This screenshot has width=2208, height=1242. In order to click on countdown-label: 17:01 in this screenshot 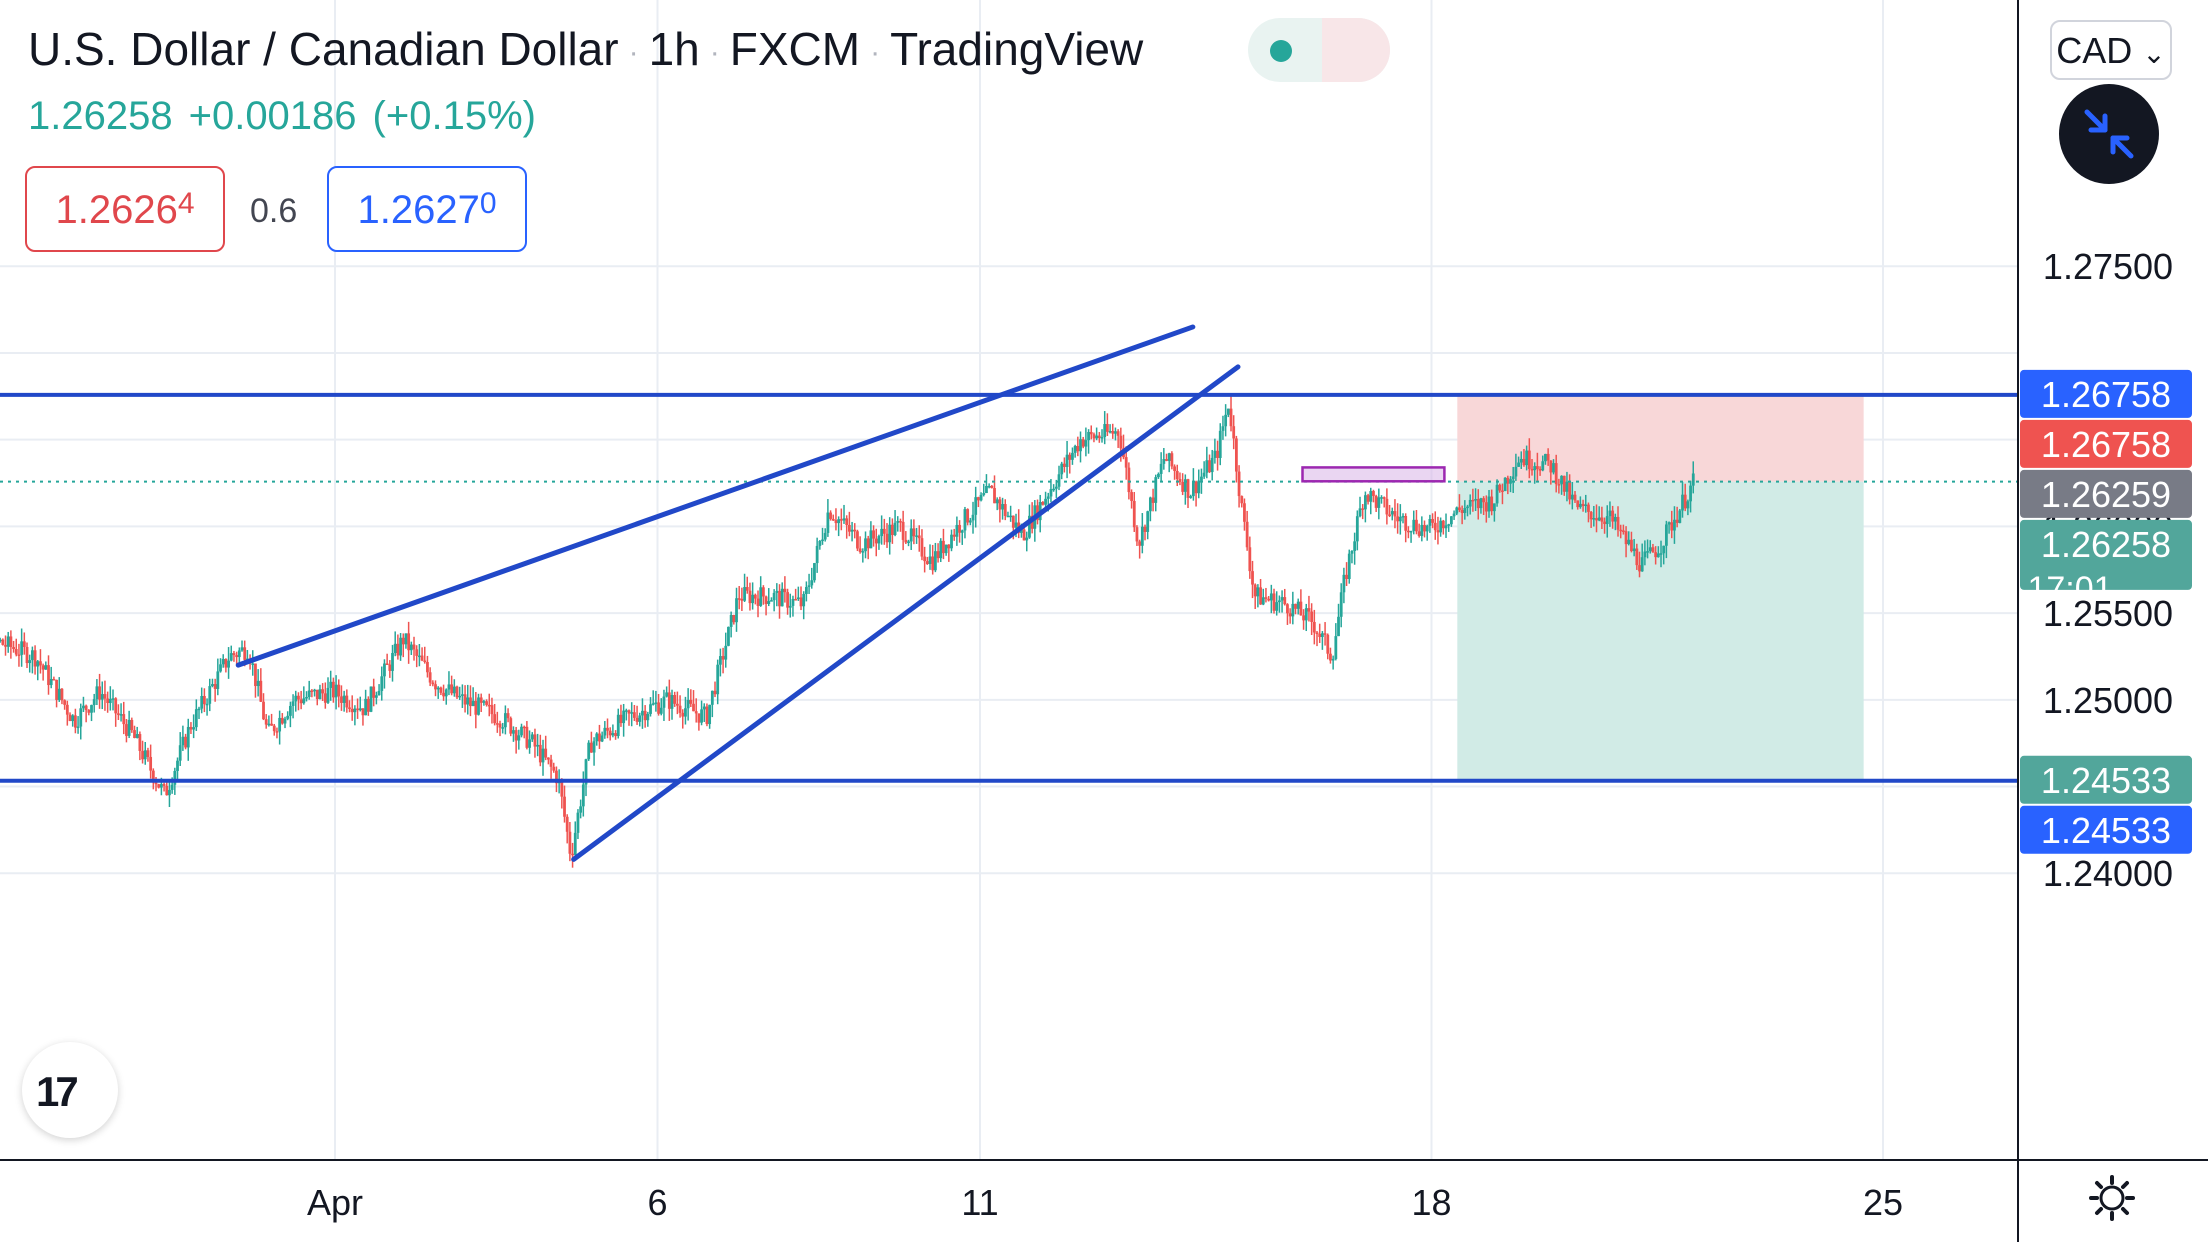, I will do `click(2069, 589)`.